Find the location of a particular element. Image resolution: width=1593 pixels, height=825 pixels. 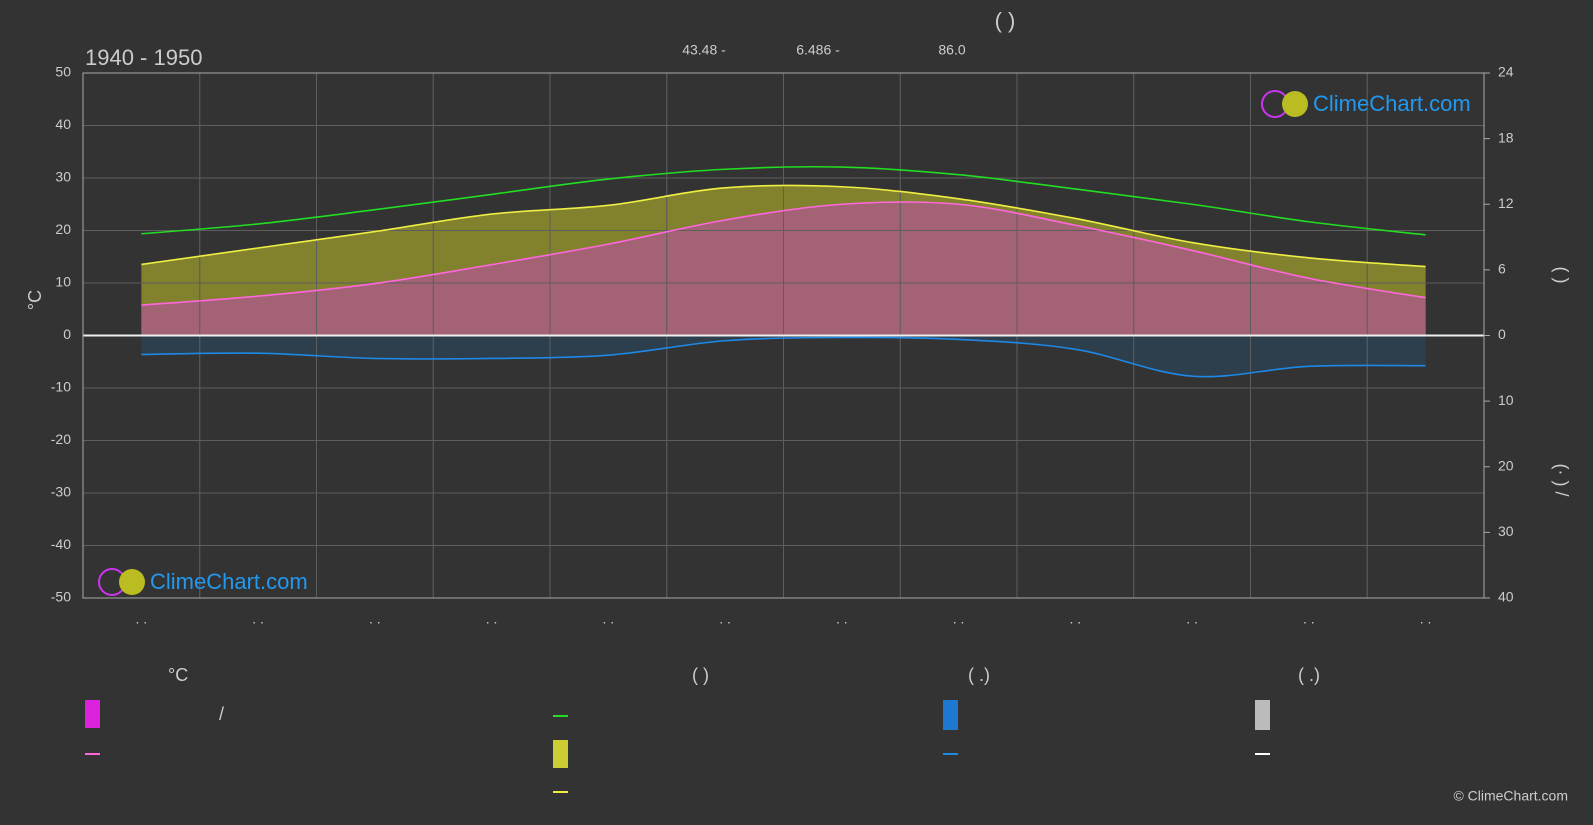

y-tick-label: 20 is located at coordinates (63, 229).